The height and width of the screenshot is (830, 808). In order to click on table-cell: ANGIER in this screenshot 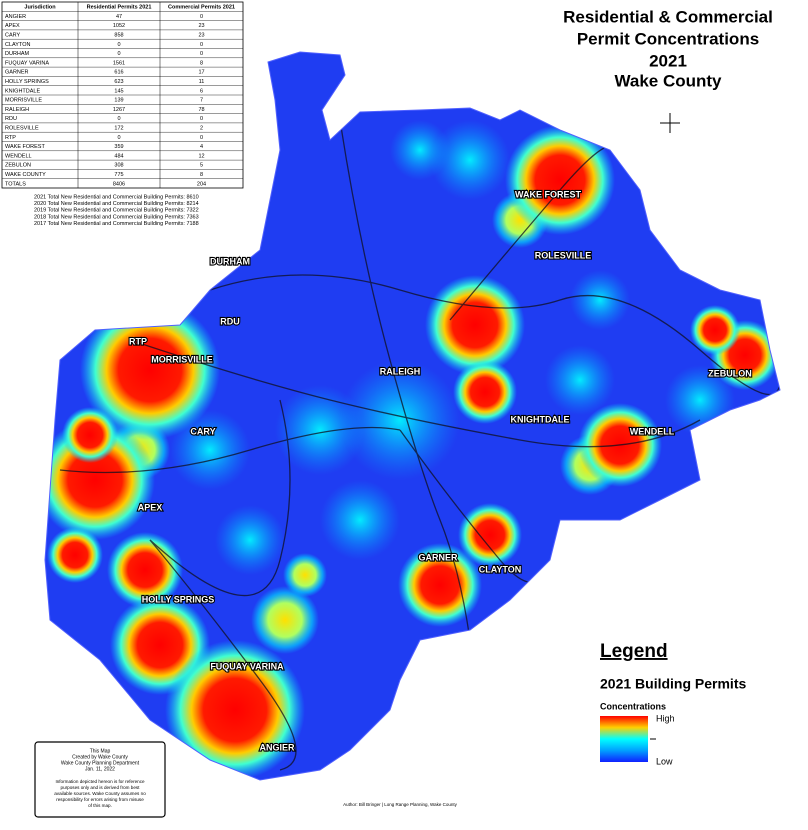, I will do `click(15, 17)`.